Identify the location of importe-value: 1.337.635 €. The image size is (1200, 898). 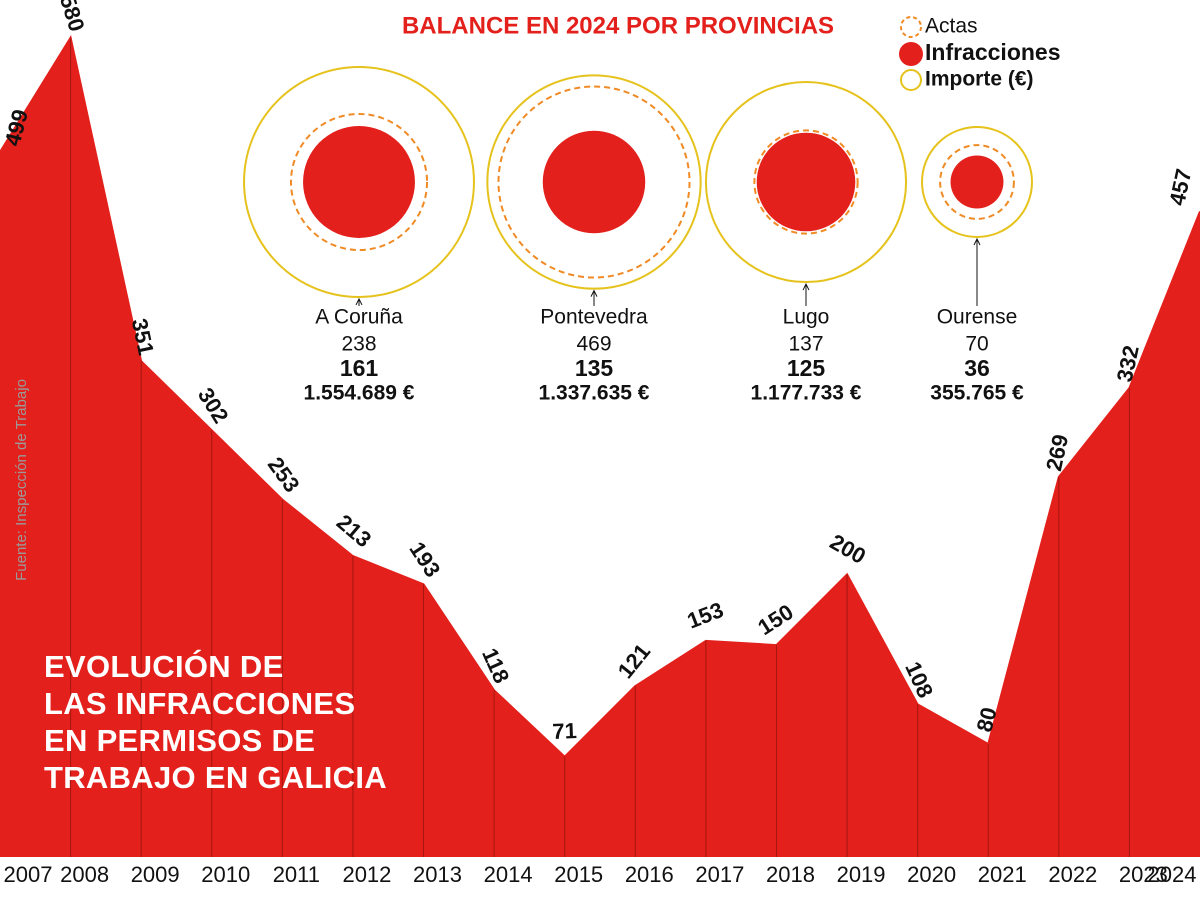
(594, 393).